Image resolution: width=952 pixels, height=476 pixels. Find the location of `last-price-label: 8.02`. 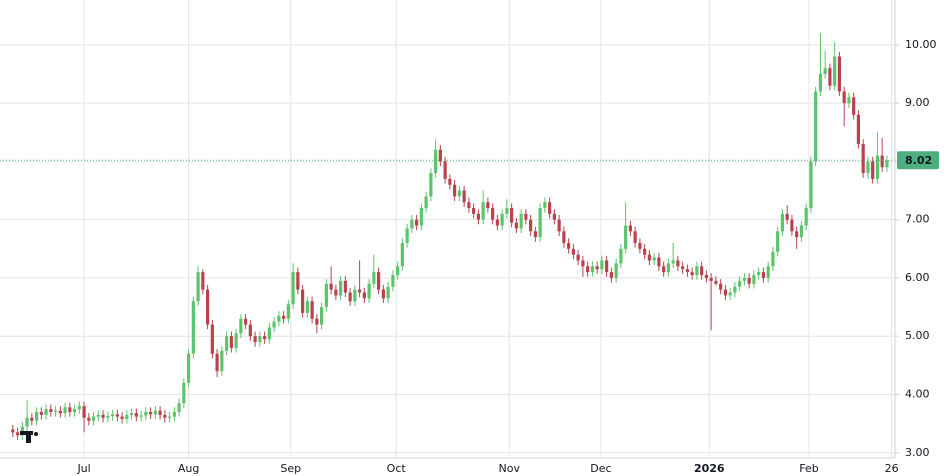

last-price-label: 8.02 is located at coordinates (918, 160).